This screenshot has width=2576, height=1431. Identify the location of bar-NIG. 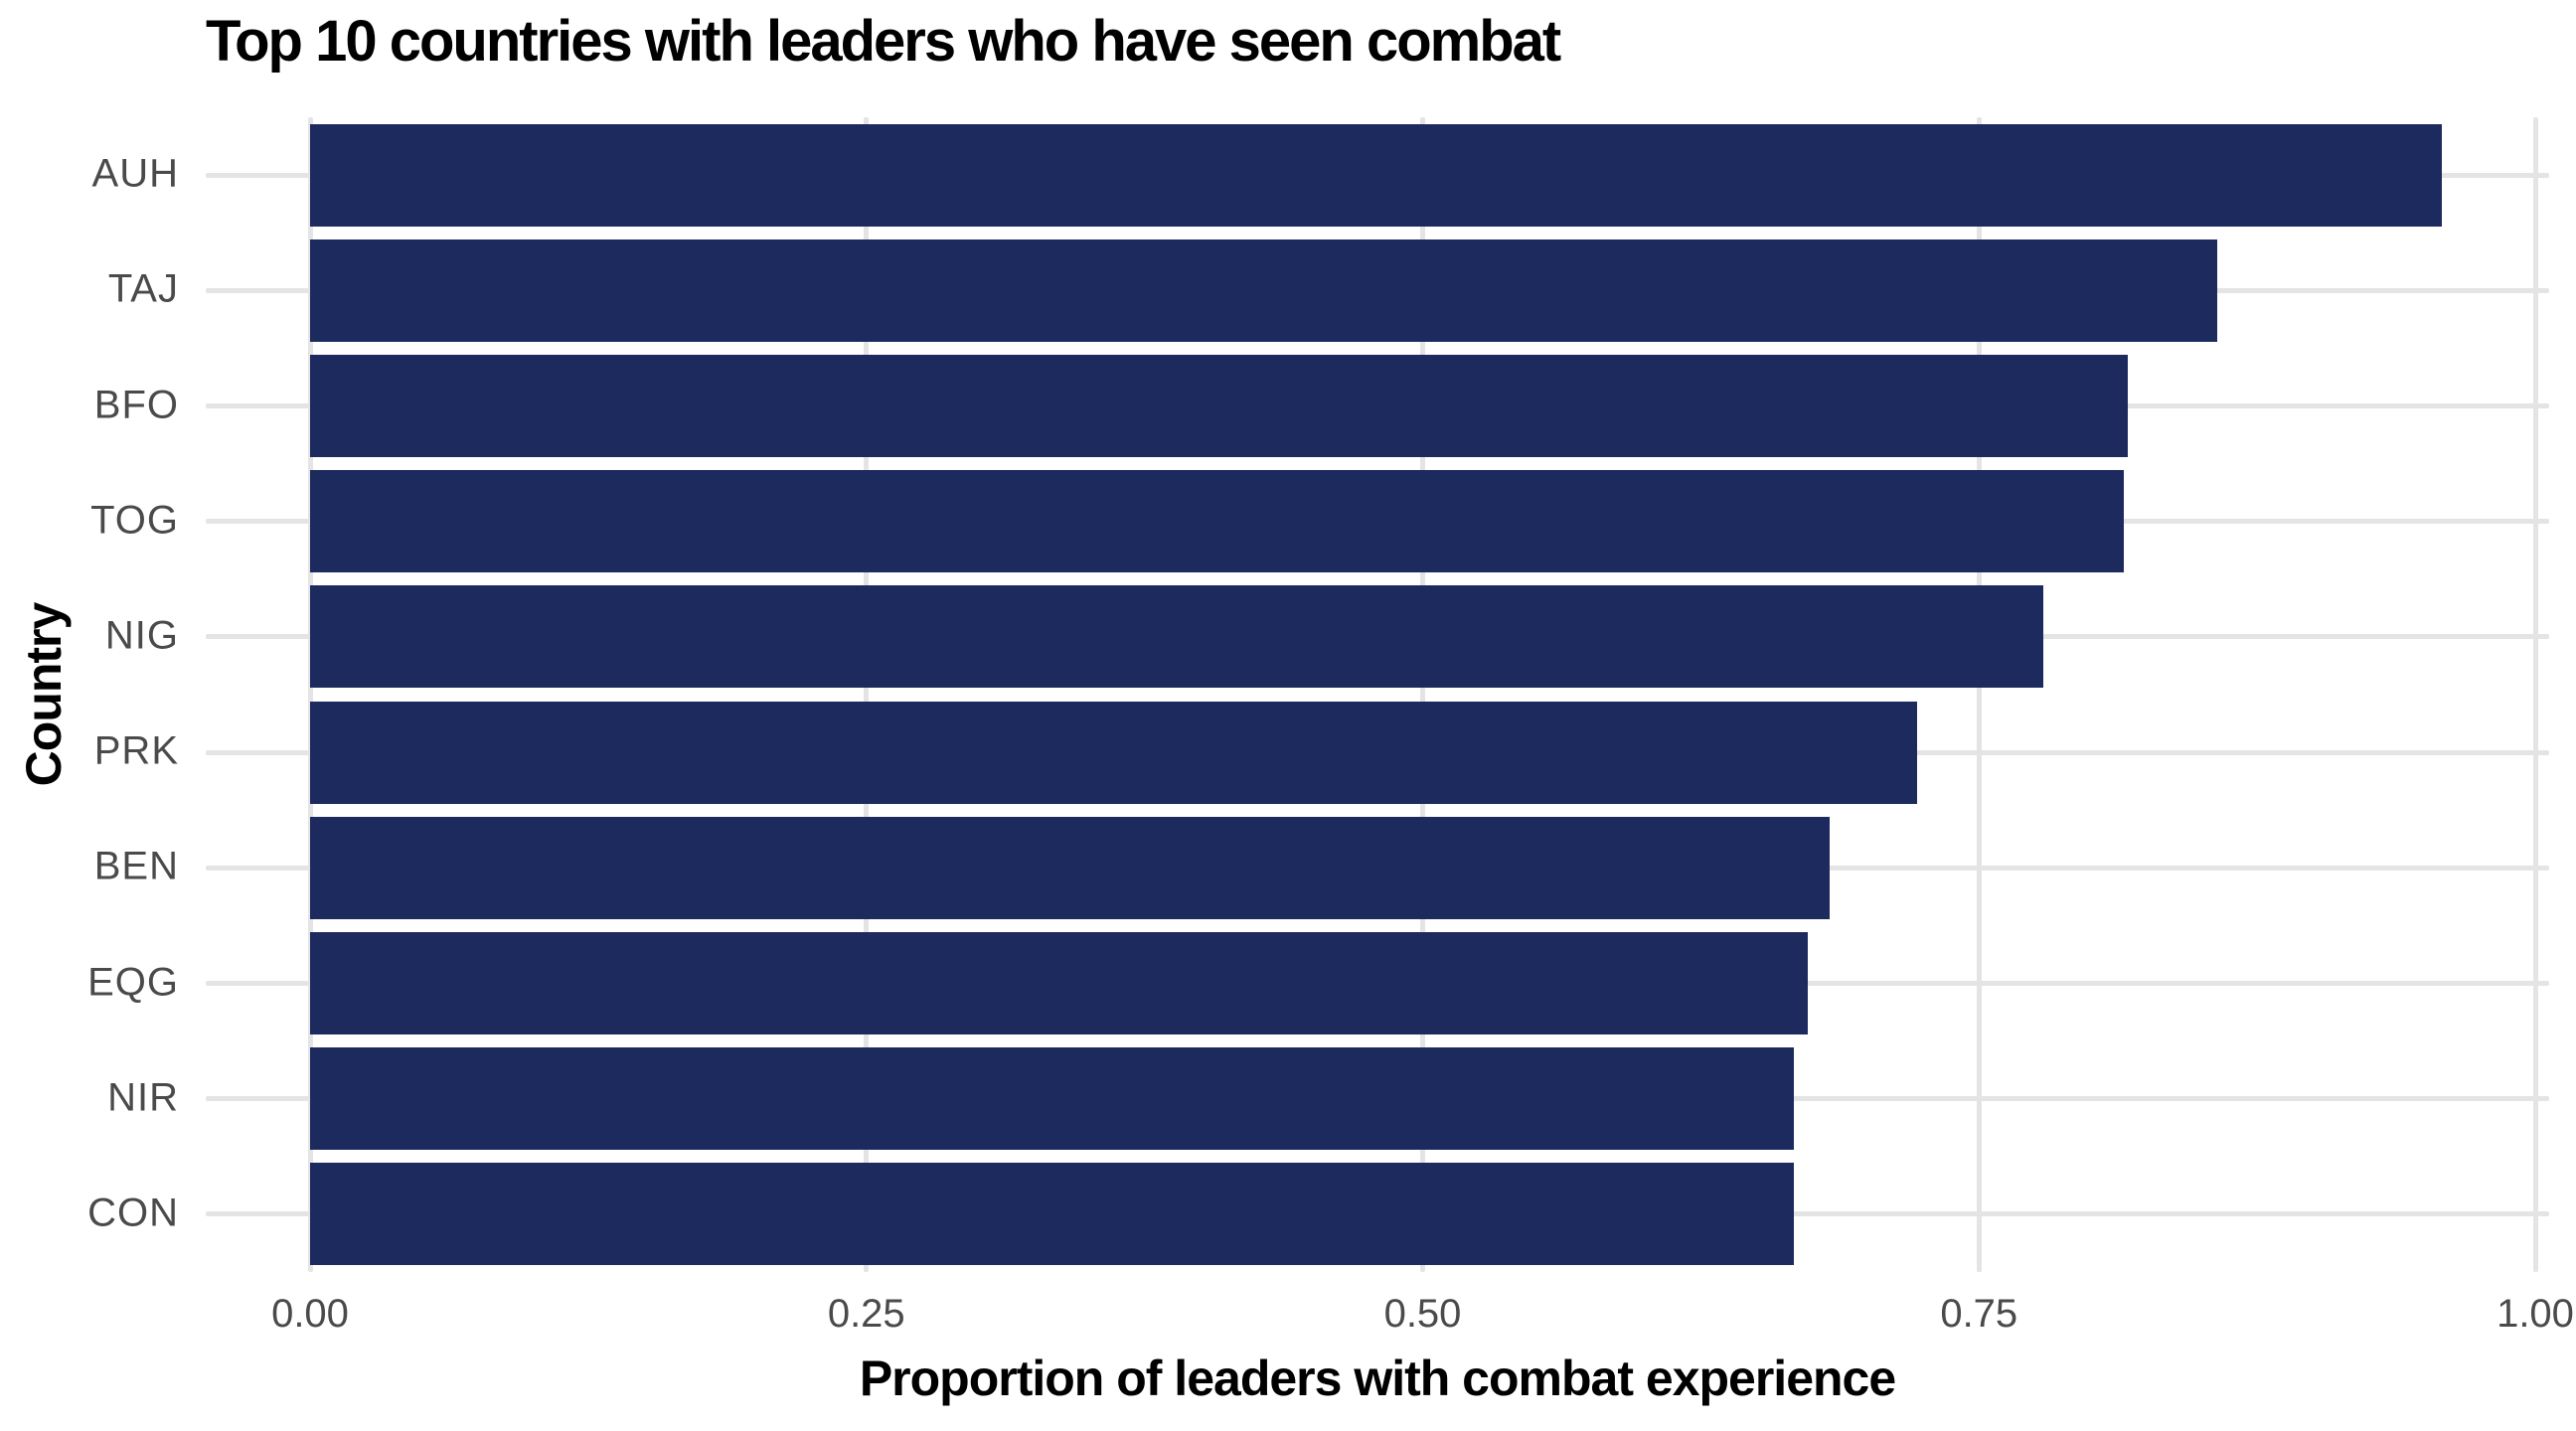
(1177, 637).